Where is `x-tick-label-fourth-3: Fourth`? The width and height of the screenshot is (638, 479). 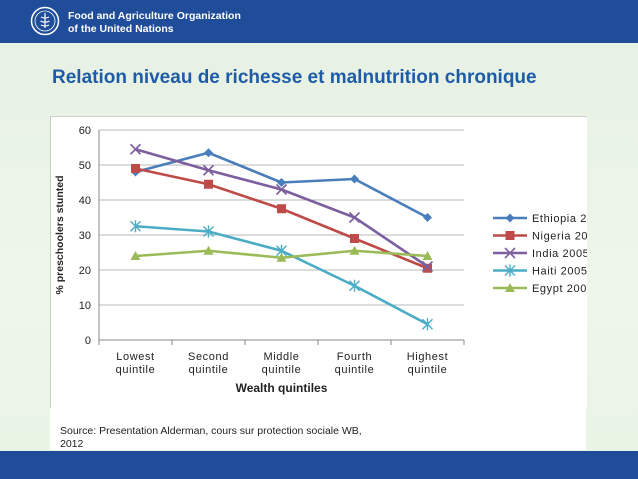 x-tick-label-fourth-3: Fourth is located at coordinates (354, 357).